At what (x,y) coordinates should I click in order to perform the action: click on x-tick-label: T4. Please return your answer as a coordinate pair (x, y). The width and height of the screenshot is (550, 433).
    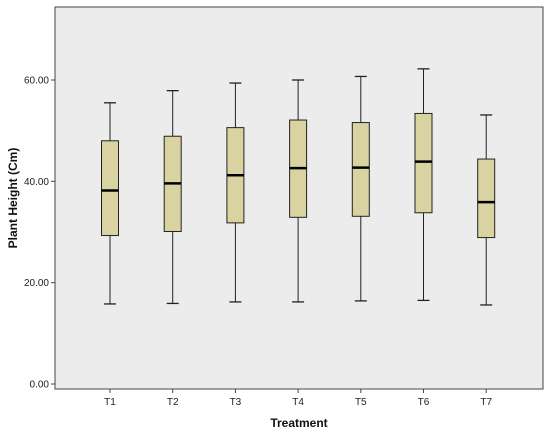
    Looking at the image, I should click on (298, 402).